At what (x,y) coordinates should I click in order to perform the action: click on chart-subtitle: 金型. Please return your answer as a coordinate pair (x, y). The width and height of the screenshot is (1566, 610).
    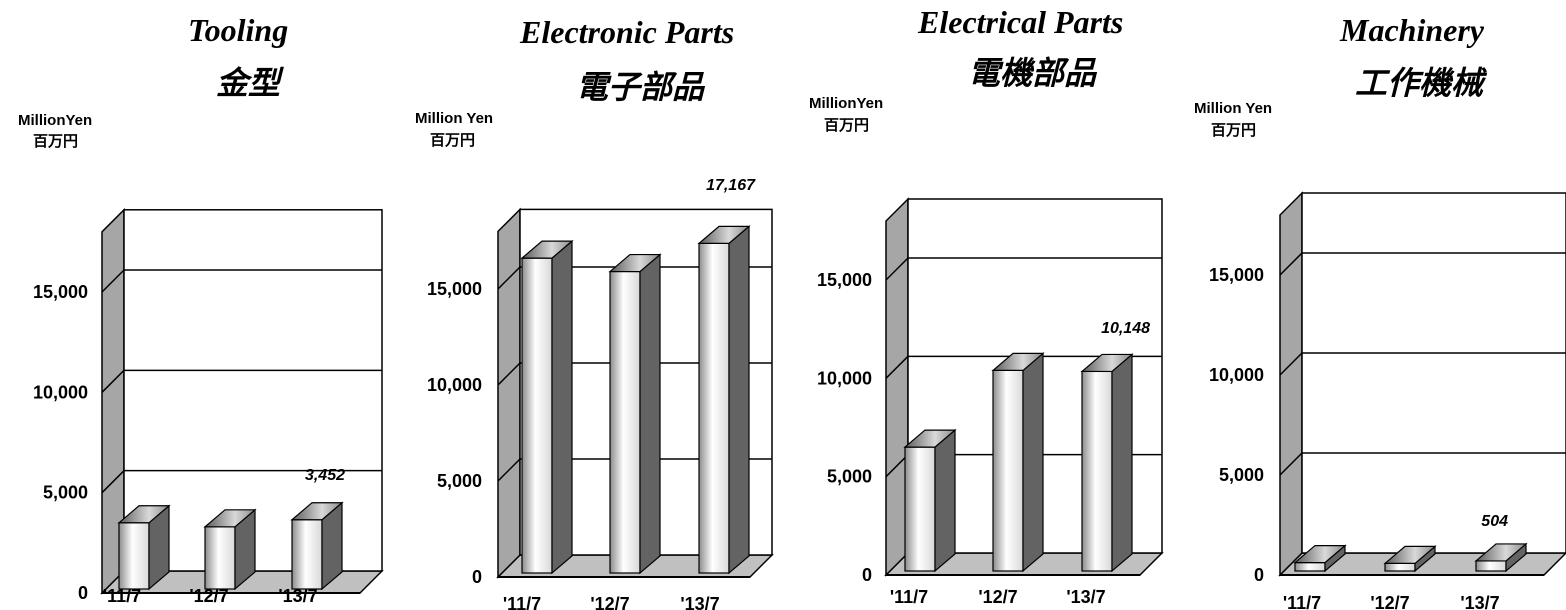
    Looking at the image, I should click on (248, 83).